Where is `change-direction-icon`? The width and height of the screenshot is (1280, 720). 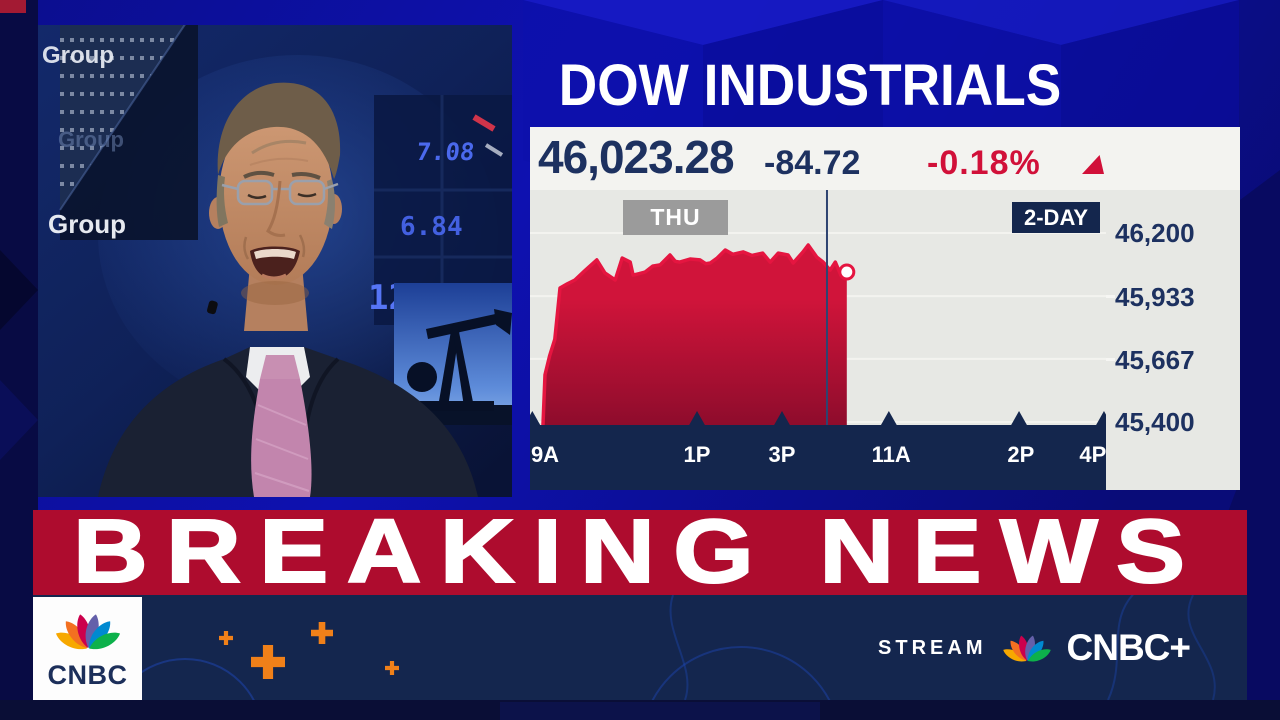 change-direction-icon is located at coordinates (1093, 164).